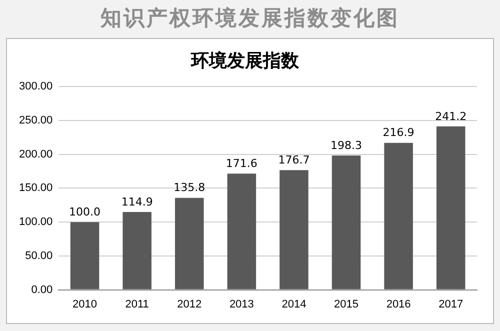 The height and width of the screenshot is (331, 500). I want to click on chart-subtitle: 环境发展指数, so click(245, 61).